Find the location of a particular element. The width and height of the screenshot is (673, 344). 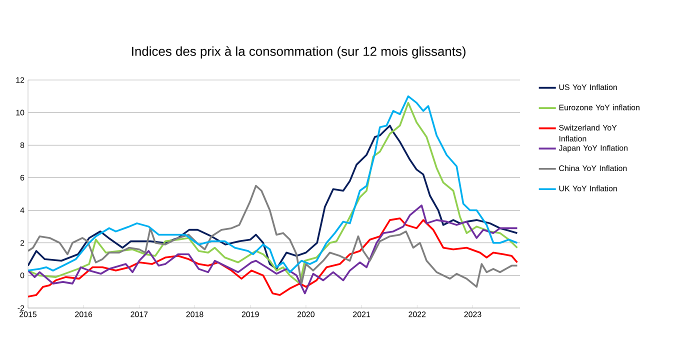

chart-title: Indices des prix à la consommation (sur 12 mois glissants) is located at coordinates (299, 52).